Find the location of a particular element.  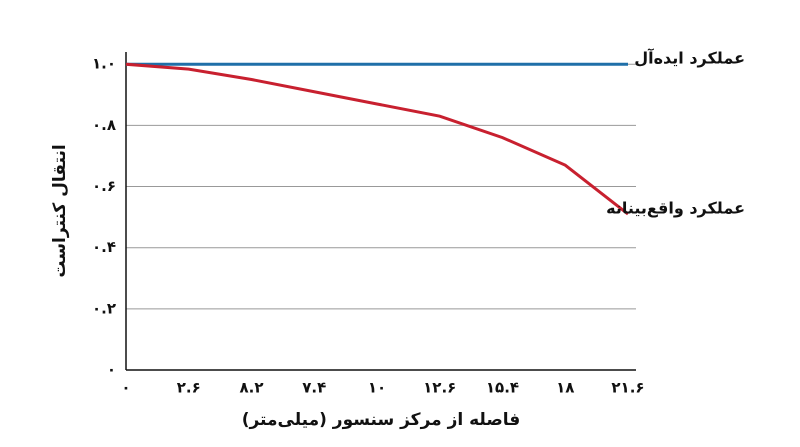

x-tick-label: ۱۰ is located at coordinates (377, 388).